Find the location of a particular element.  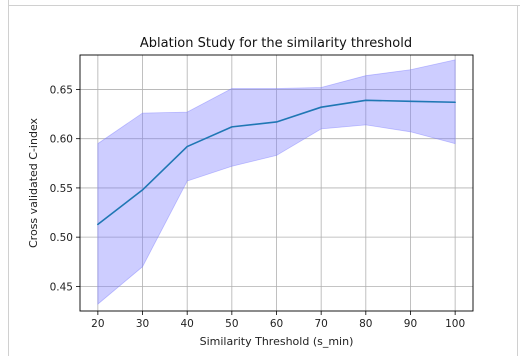

y-tick-label: 0.60 is located at coordinates (61, 140).